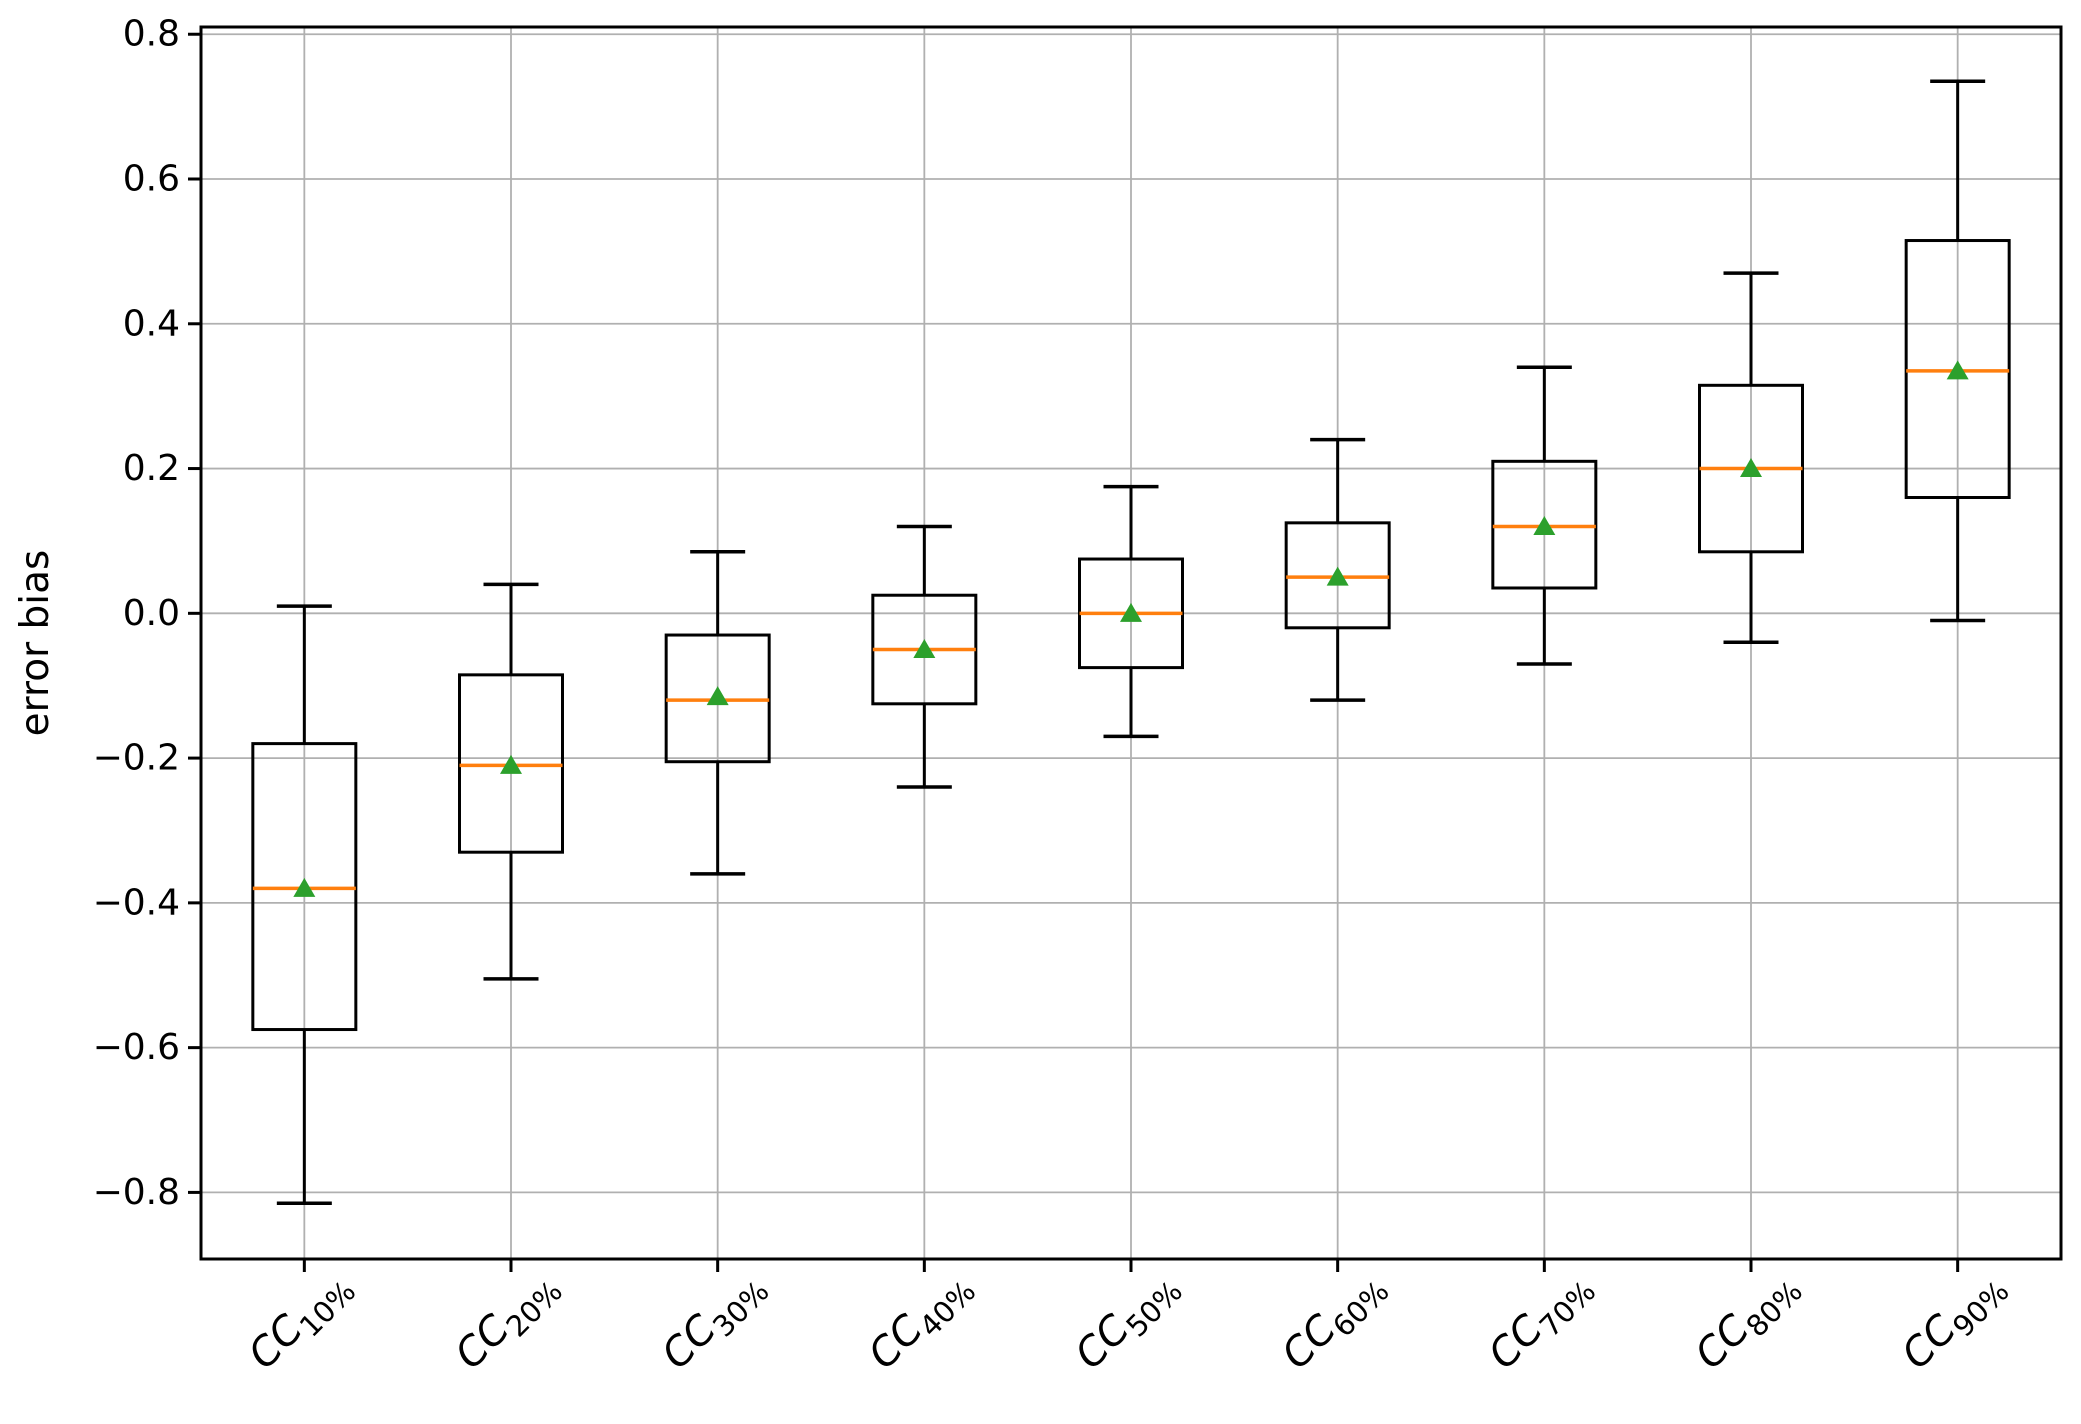  What do you see at coordinates (151, 613) in the screenshot?
I see `y-tick-label: 0.0` at bounding box center [151, 613].